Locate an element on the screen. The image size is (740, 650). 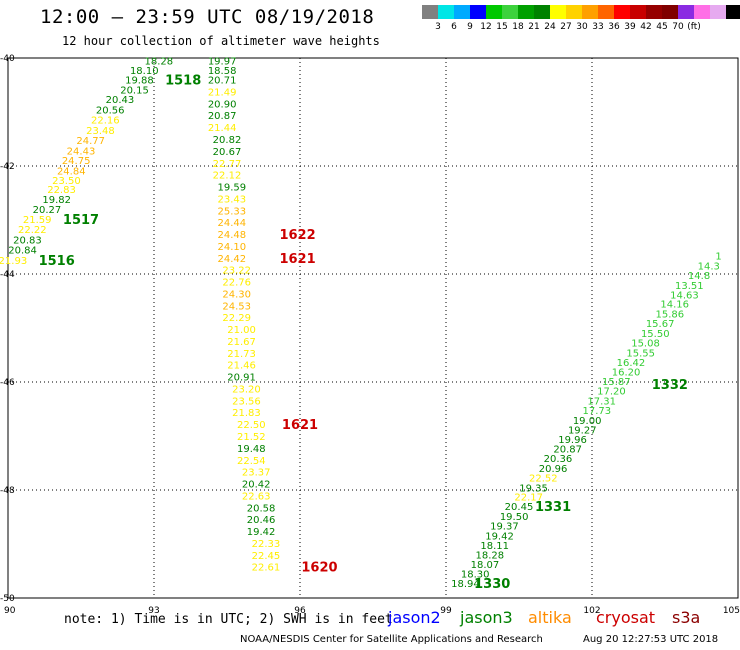
legend-item: altika is located at coordinates (550, 617).